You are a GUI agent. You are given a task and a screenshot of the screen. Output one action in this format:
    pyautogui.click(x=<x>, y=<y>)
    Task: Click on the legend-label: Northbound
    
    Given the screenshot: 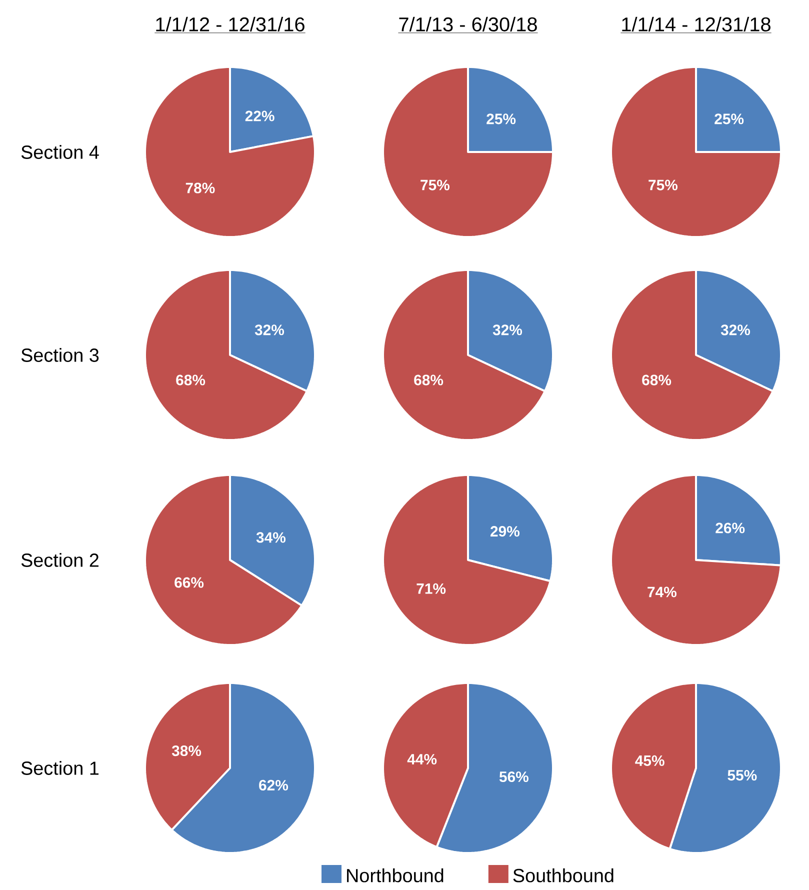 What is the action you would take?
    pyautogui.click(x=395, y=875)
    